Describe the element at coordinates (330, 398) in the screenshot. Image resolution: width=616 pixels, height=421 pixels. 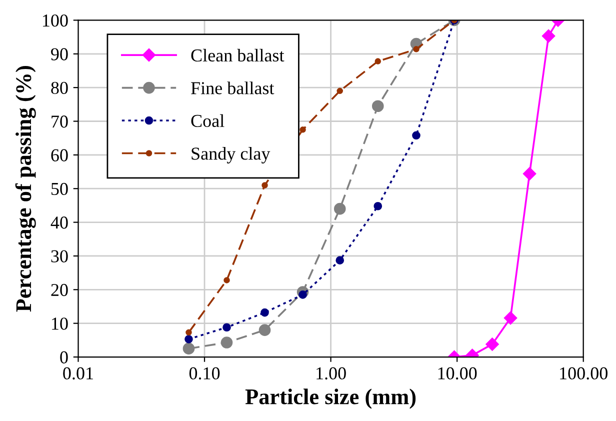
I see `x-axis-title: Particle size (mm)` at that location.